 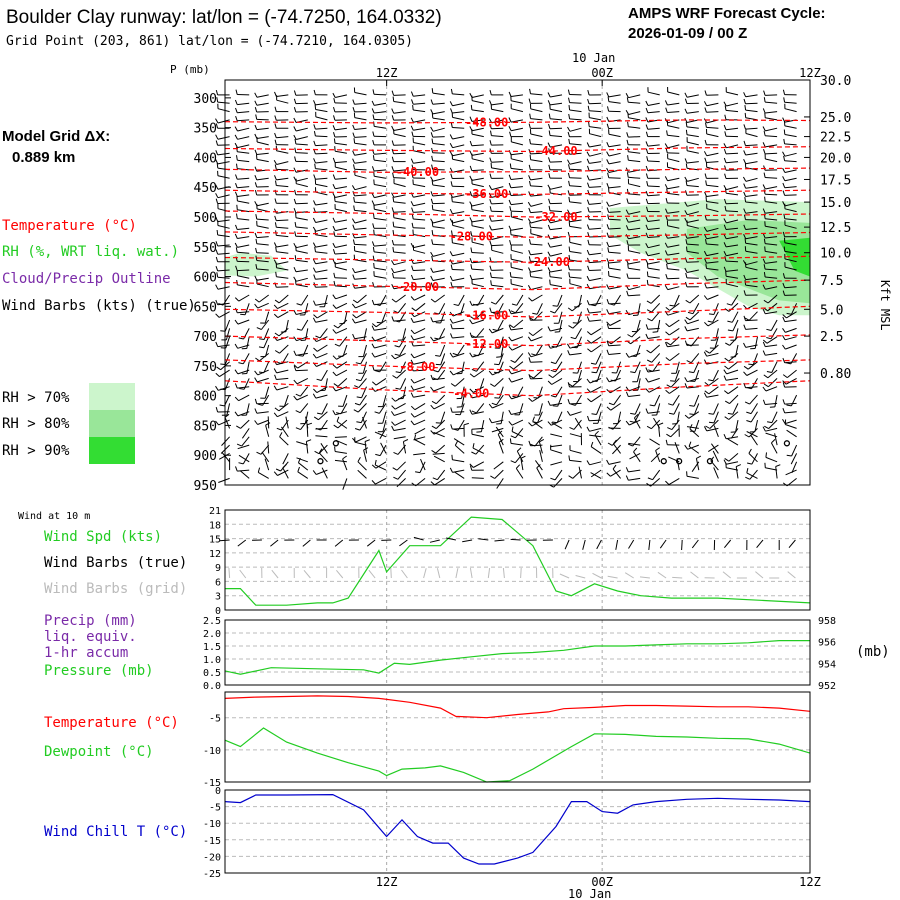 What do you see at coordinates (212, 621) in the screenshot?
I see `lower-y-tick-label: 2.5` at bounding box center [212, 621].